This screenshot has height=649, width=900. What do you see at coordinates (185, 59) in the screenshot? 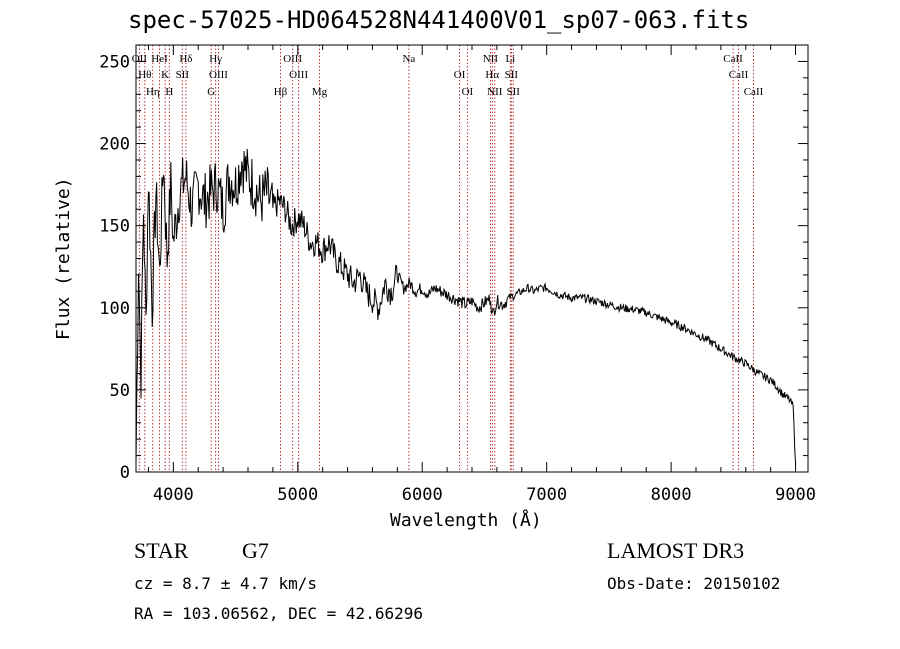
I see `line-label-6: Hδ` at bounding box center [185, 59].